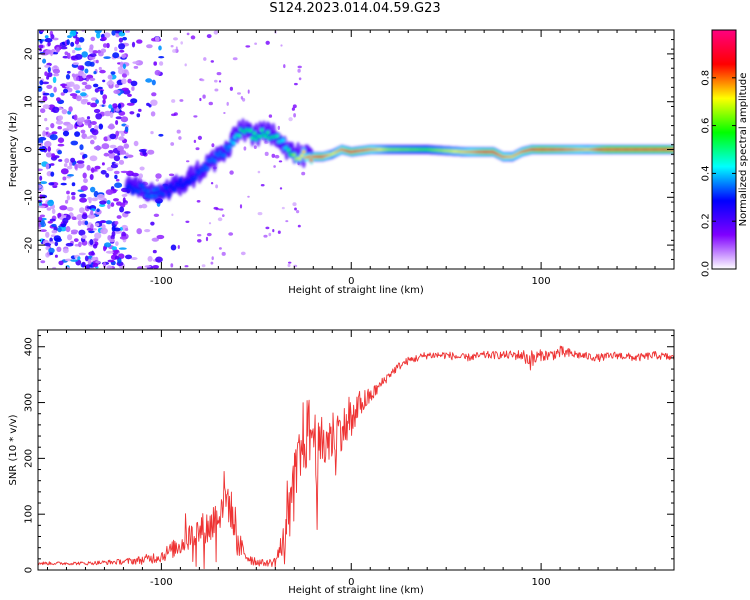 This screenshot has height=600, width=750. Describe the element at coordinates (29, 101) in the screenshot. I see `spectrogram-y-tick-label: 10` at that location.